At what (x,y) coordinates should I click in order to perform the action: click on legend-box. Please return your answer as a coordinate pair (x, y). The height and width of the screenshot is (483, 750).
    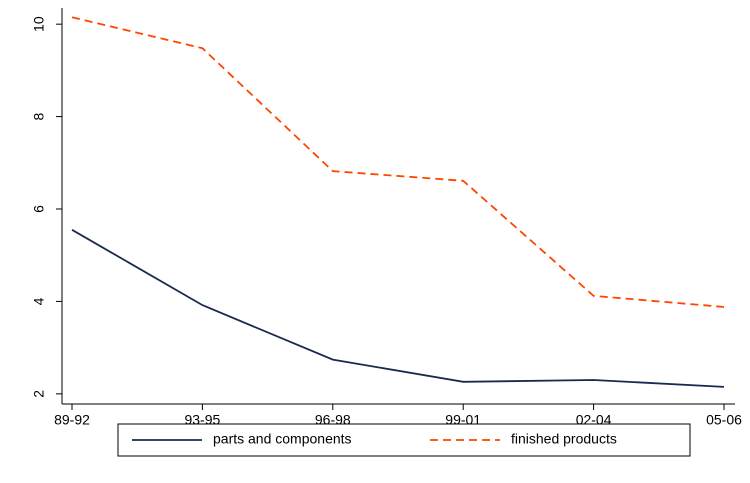
    Looking at the image, I should click on (404, 440).